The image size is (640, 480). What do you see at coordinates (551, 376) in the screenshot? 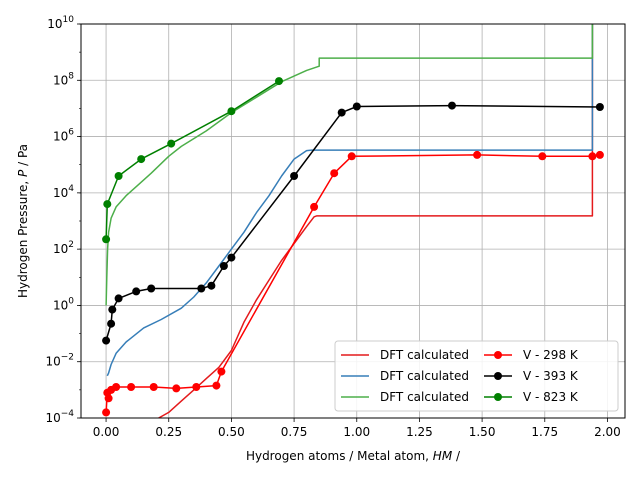
I see `legend-label: V - 393 K` at bounding box center [551, 376].